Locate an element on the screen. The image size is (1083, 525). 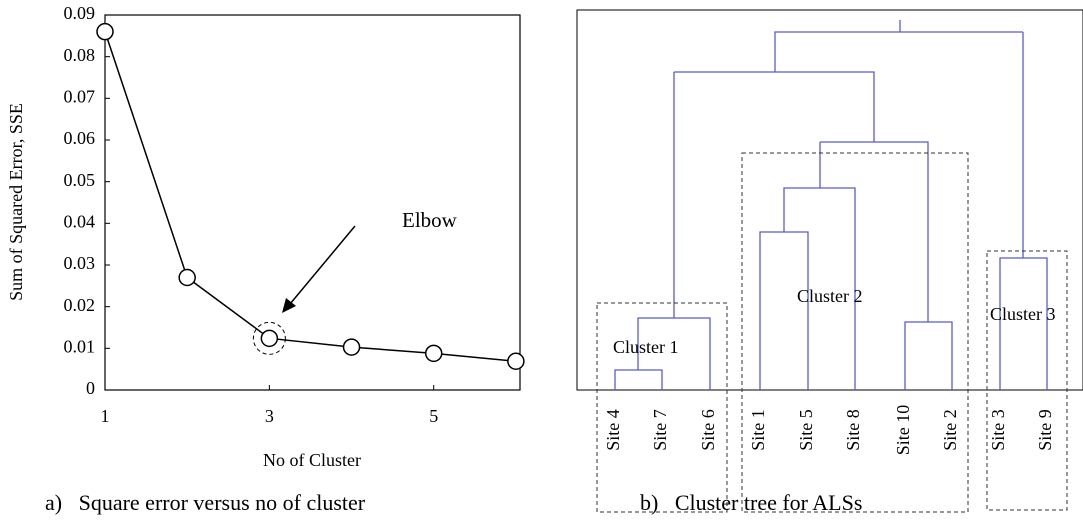
leaf-label: Site 4 is located at coordinates (613, 430).